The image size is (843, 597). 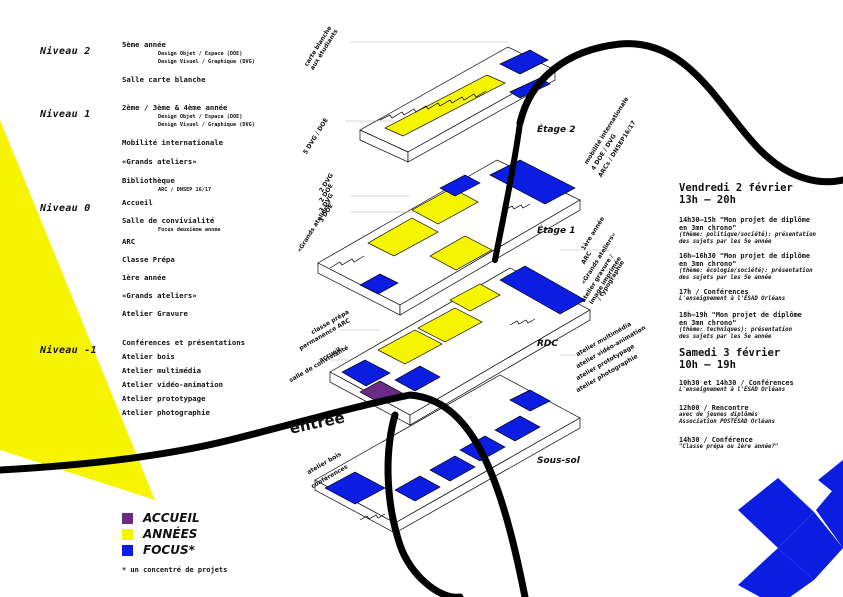 I want to click on level-item: Classe Prépa, so click(x=148, y=259).